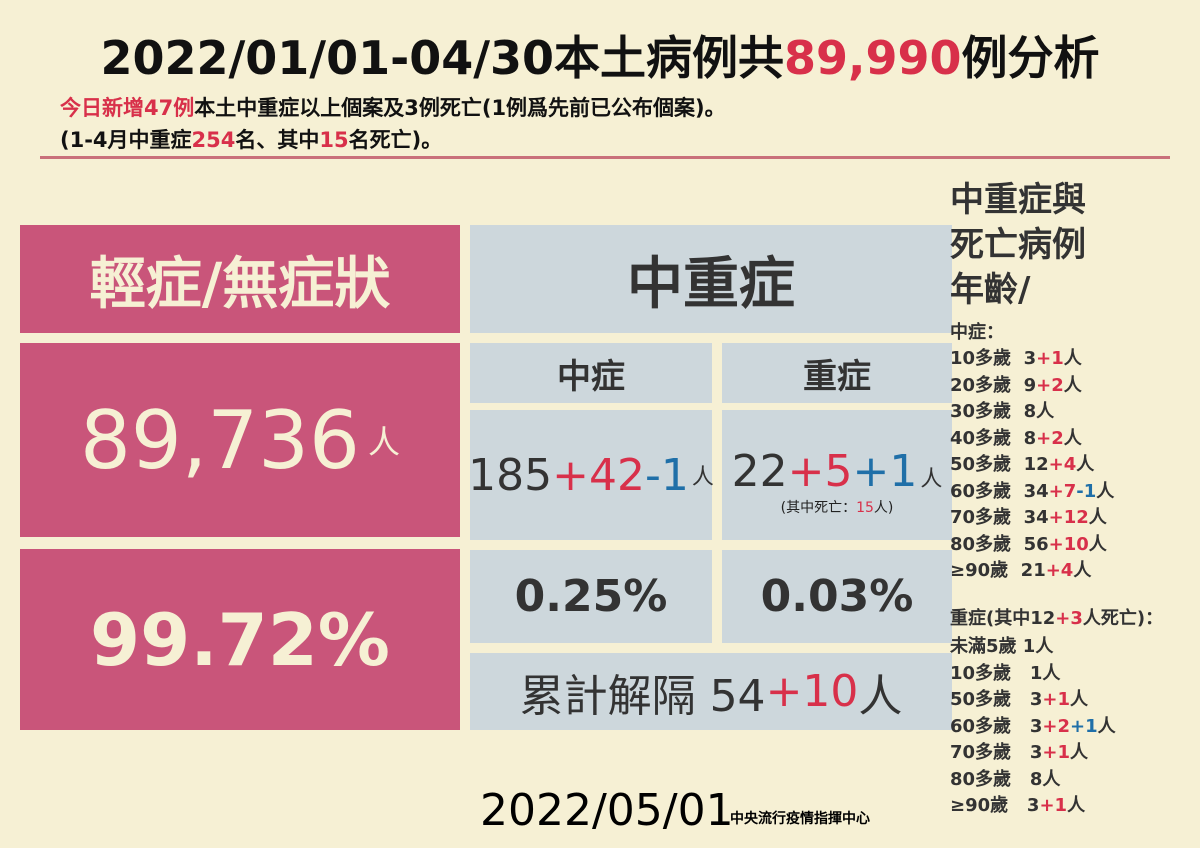  What do you see at coordinates (126, 140) in the screenshot?
I see `text-segment: (1-4月中重症` at bounding box center [126, 140].